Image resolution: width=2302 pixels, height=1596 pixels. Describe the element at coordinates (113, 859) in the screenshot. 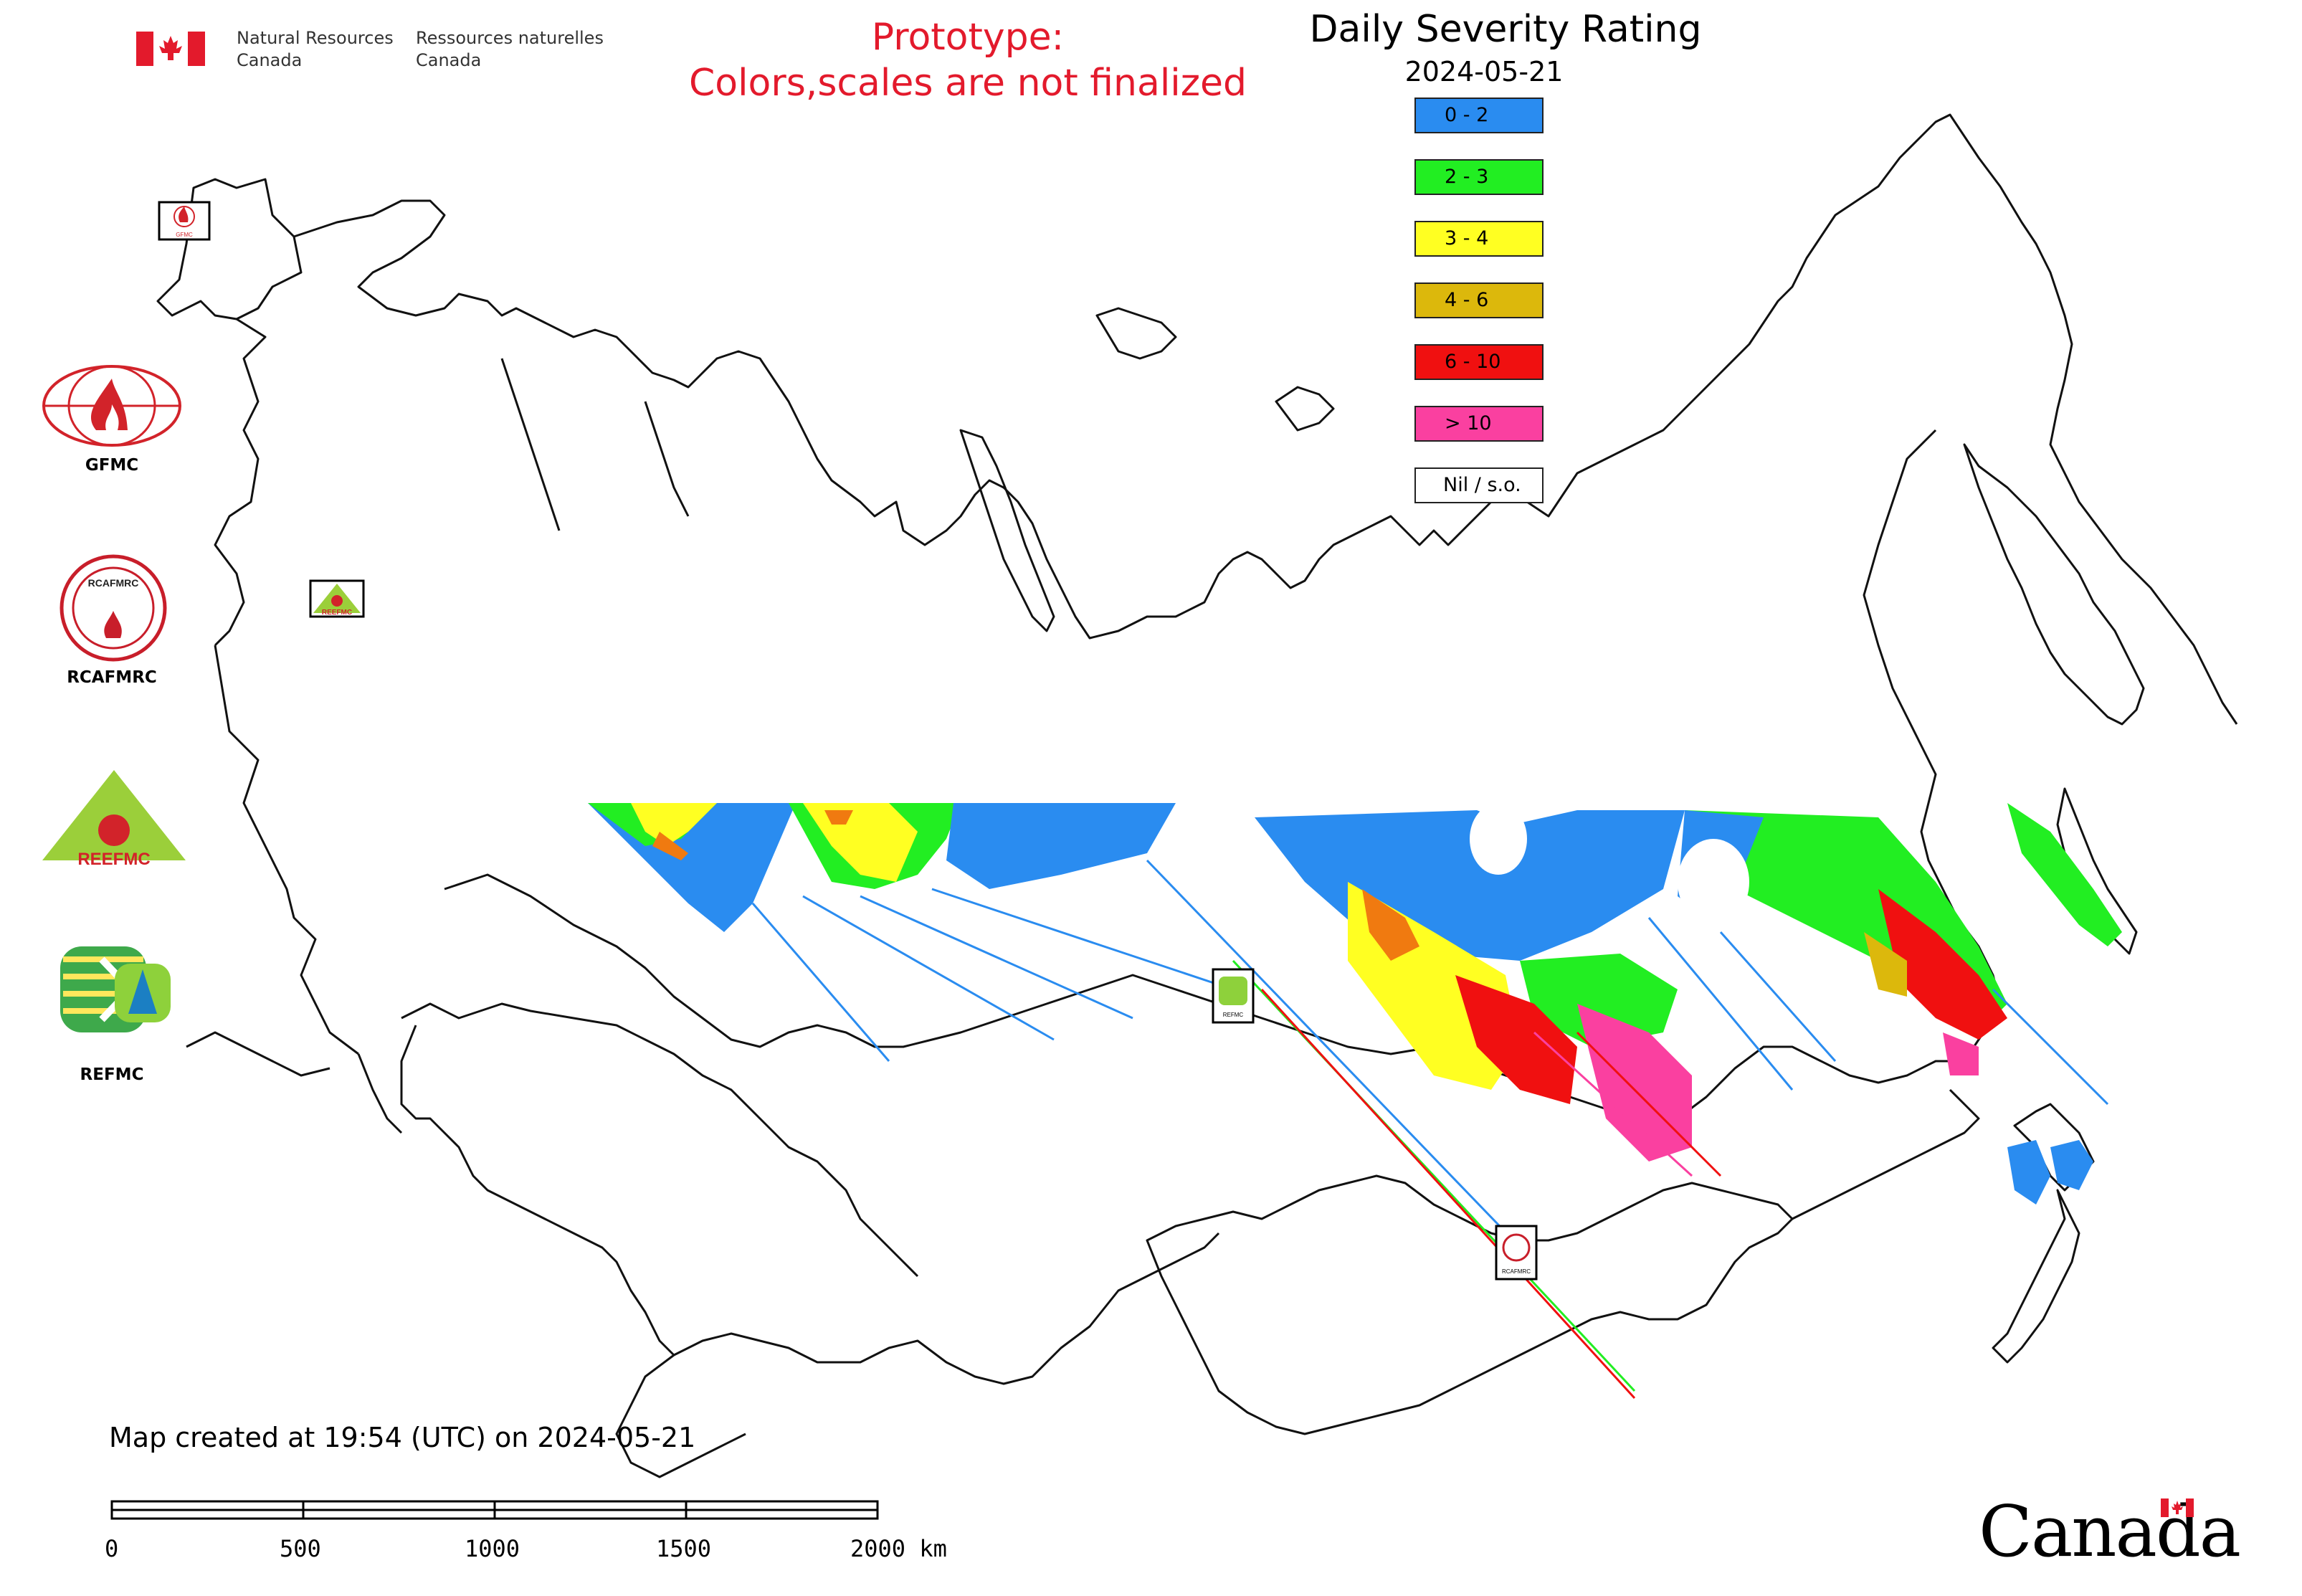

I see `reefmc-logo-text: REEFMC` at that location.